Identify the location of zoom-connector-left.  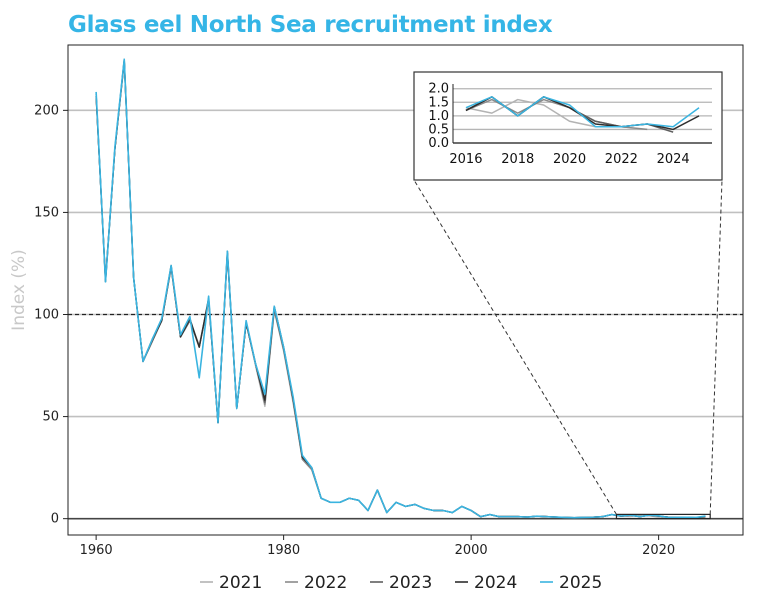
(515, 347).